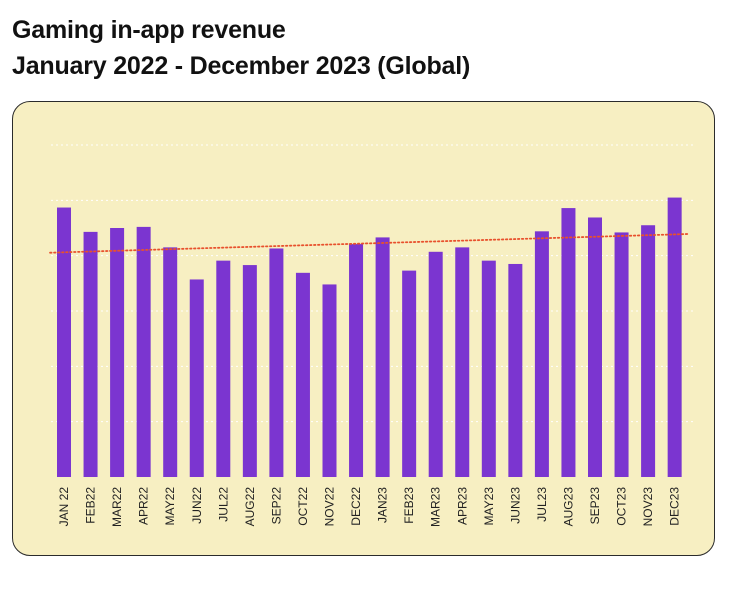  I want to click on chart-subtitle: January 2022 - December 2023 (Global), so click(241, 66).